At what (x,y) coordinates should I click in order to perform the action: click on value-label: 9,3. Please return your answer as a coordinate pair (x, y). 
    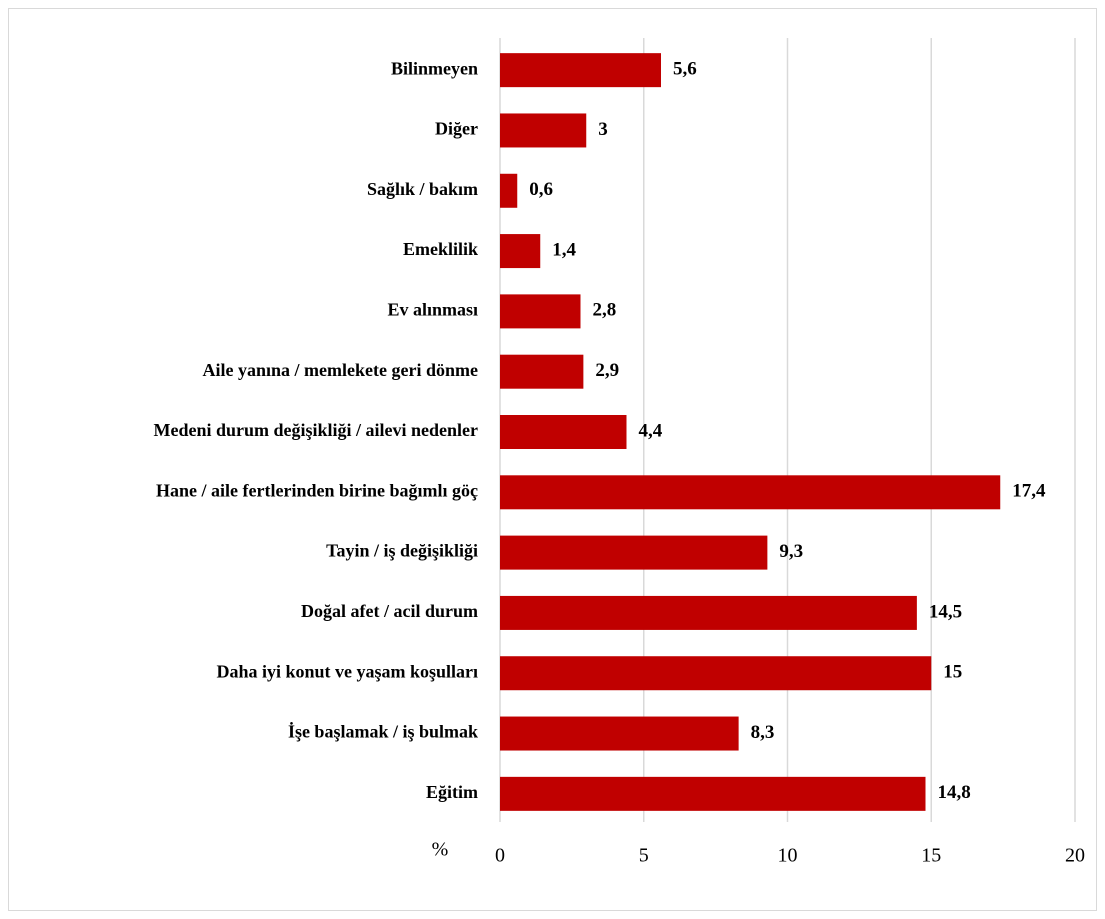
    Looking at the image, I should click on (791, 551).